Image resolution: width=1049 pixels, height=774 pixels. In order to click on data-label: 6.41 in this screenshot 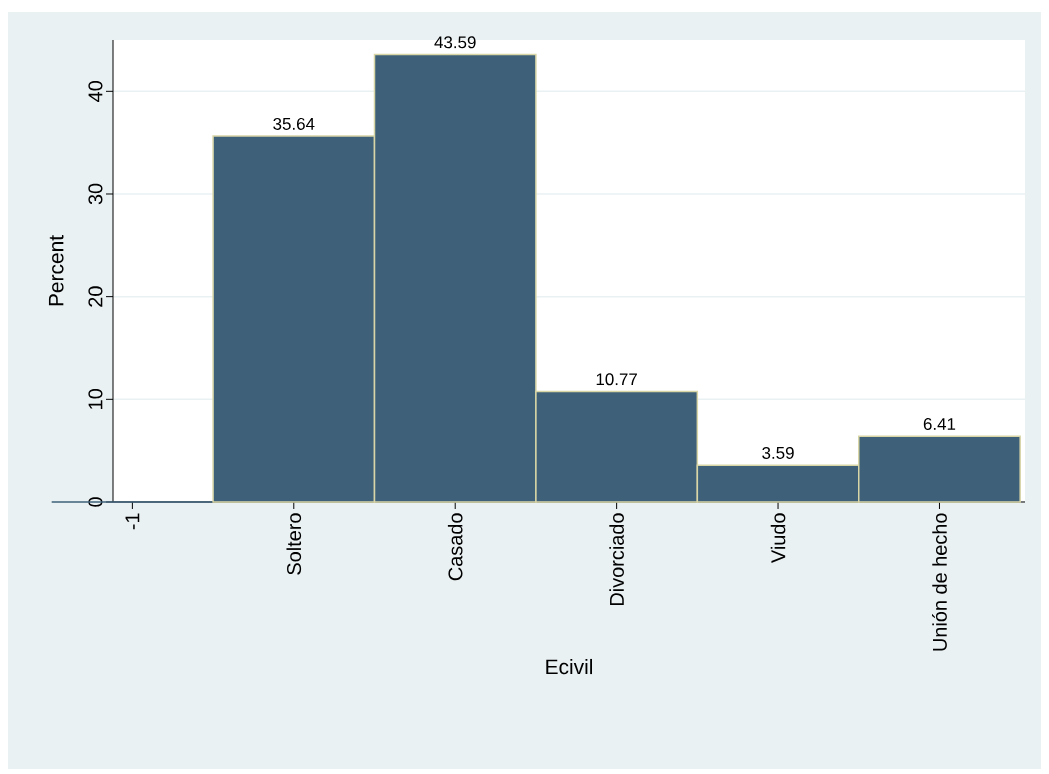, I will do `click(939, 423)`.